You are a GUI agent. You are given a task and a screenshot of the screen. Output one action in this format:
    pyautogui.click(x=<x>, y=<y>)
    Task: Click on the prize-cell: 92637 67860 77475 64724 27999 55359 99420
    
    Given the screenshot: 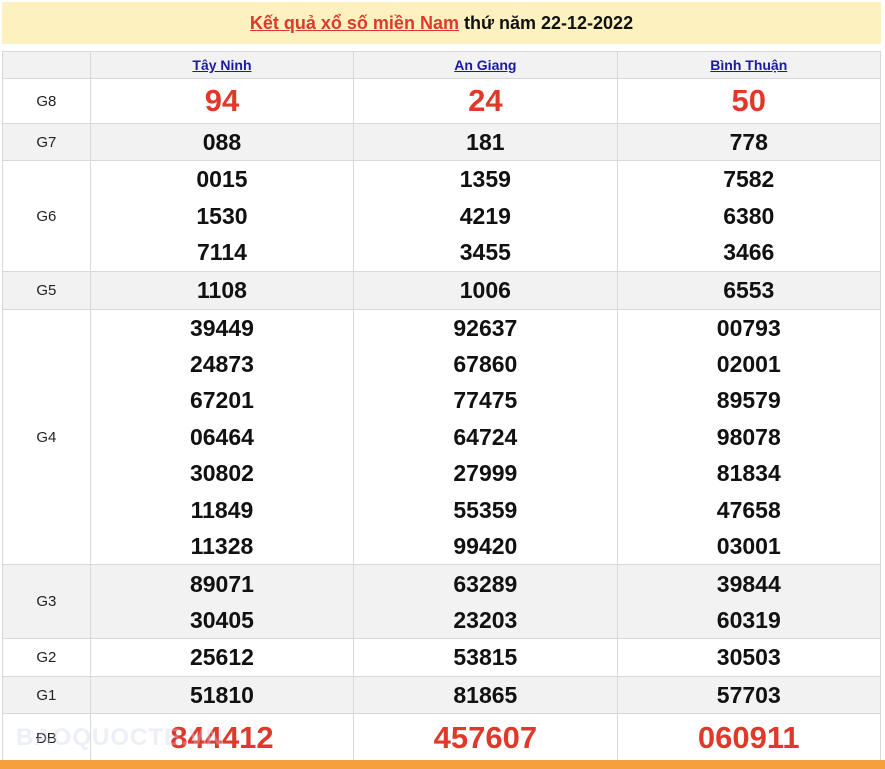 What is the action you would take?
    pyautogui.click(x=485, y=437)
    